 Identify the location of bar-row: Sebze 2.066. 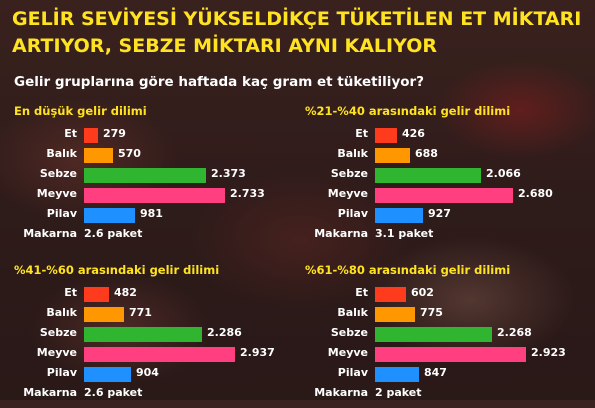
(450, 175).